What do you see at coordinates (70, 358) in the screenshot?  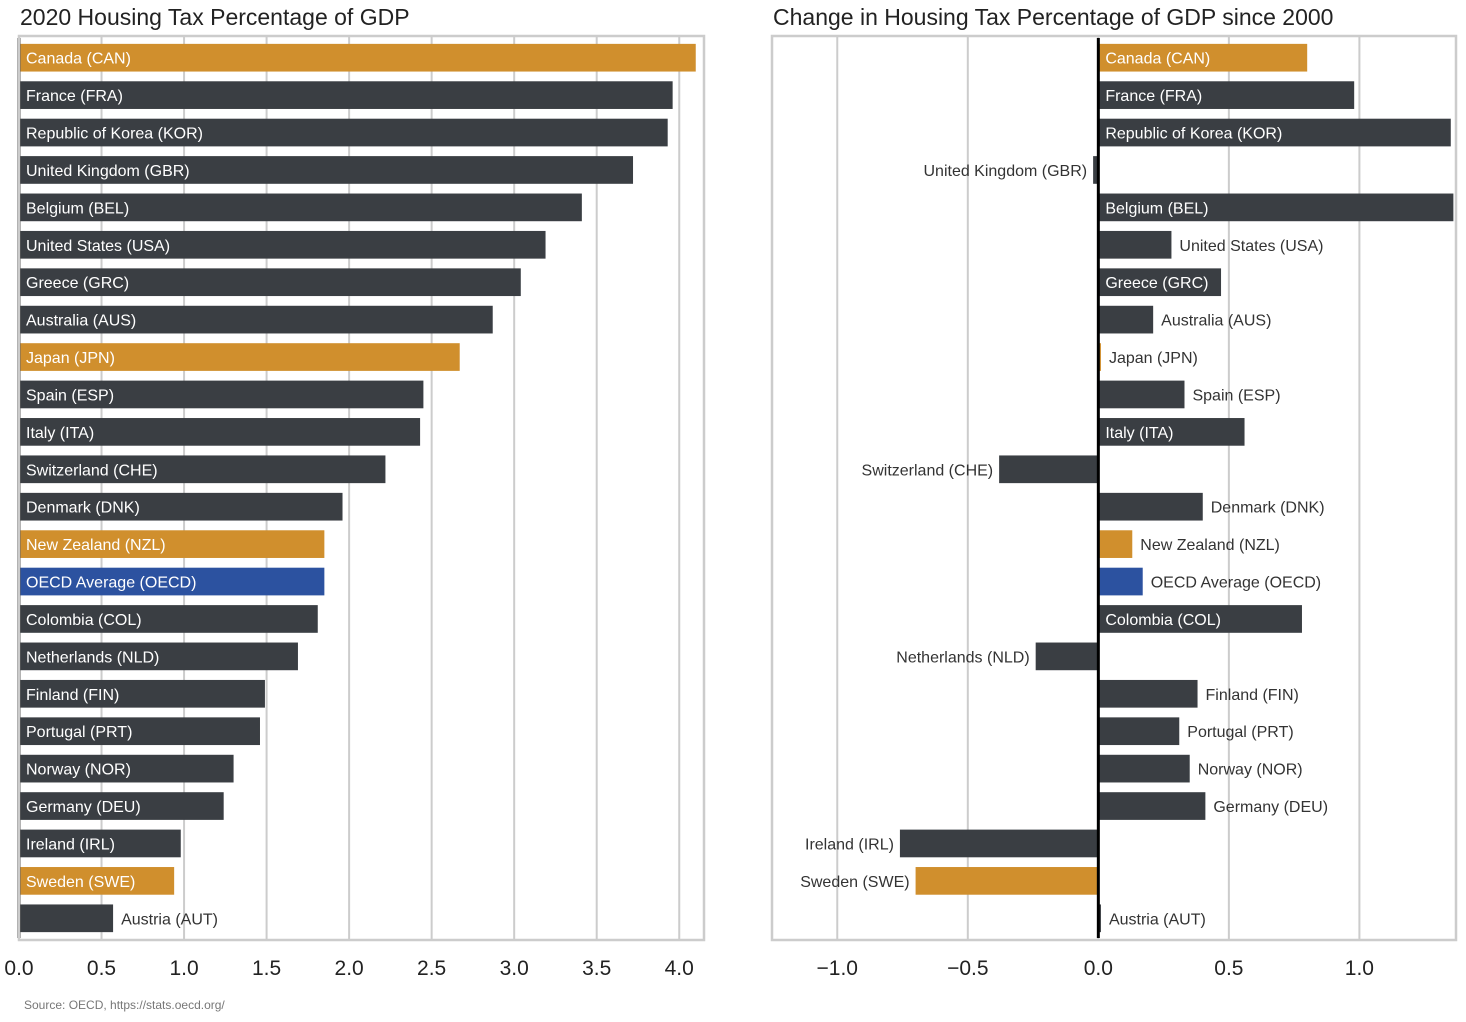 I see `left-bar-label: Japan (JPN)` at bounding box center [70, 358].